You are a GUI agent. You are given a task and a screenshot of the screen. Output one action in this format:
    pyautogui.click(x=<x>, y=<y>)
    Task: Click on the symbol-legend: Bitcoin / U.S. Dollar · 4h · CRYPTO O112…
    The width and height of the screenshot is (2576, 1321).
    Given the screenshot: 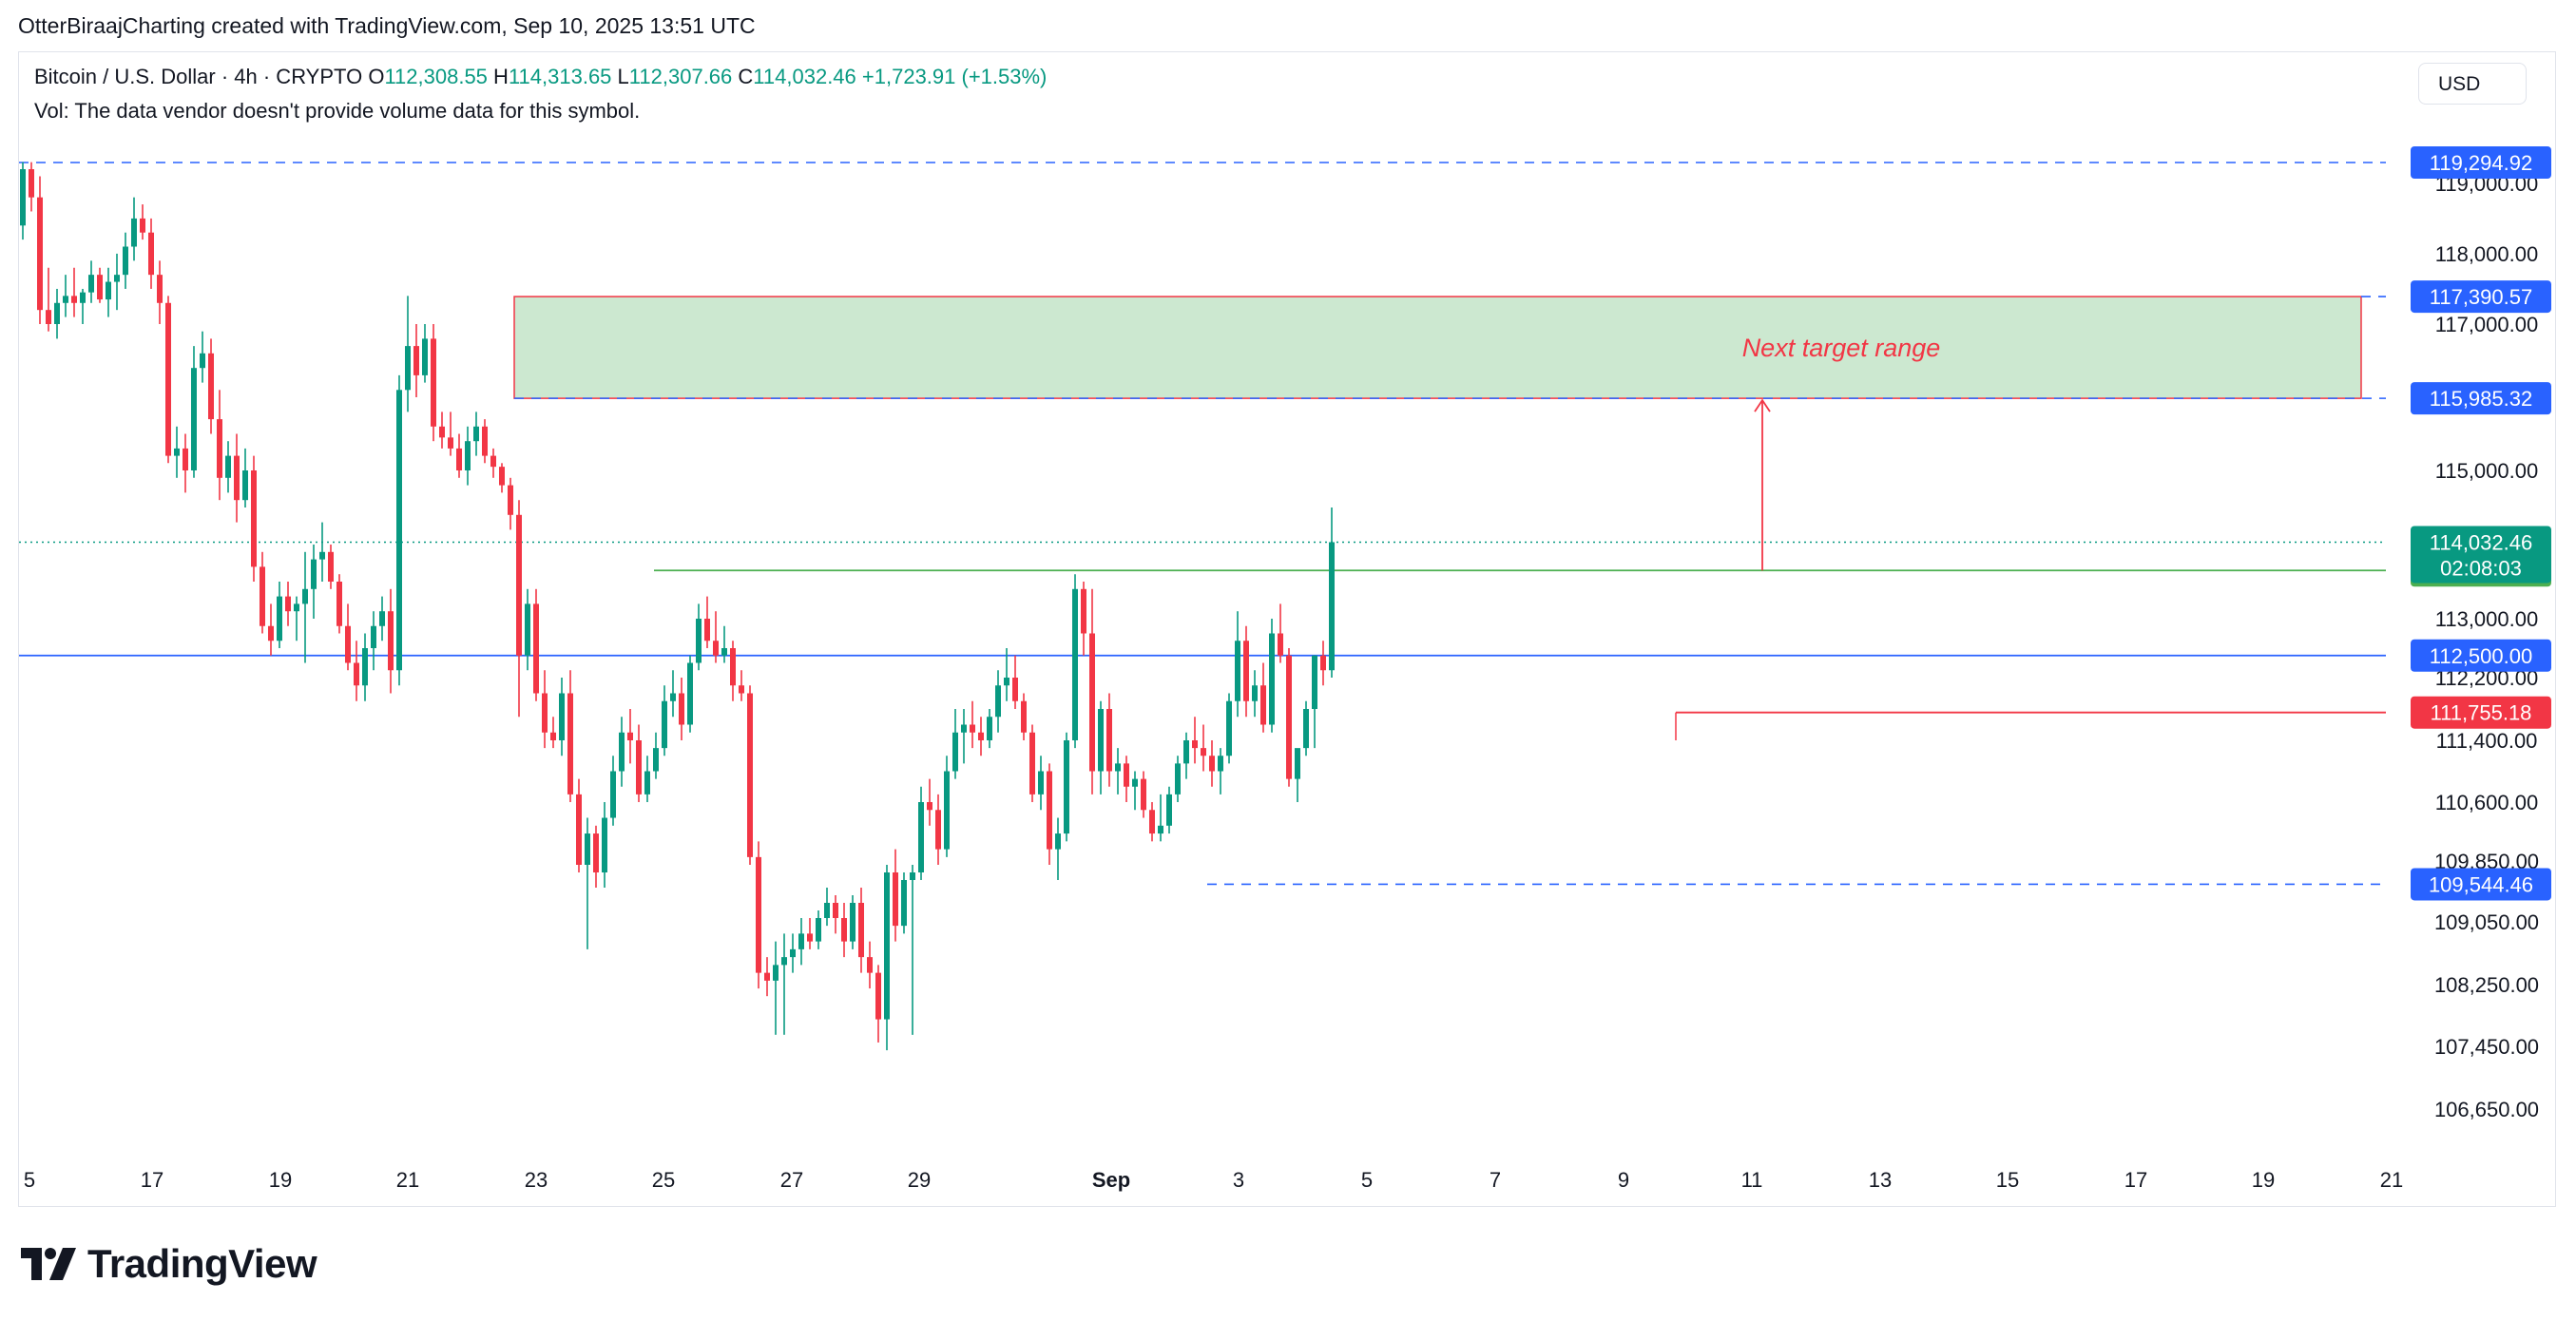 What is the action you would take?
    pyautogui.click(x=540, y=77)
    